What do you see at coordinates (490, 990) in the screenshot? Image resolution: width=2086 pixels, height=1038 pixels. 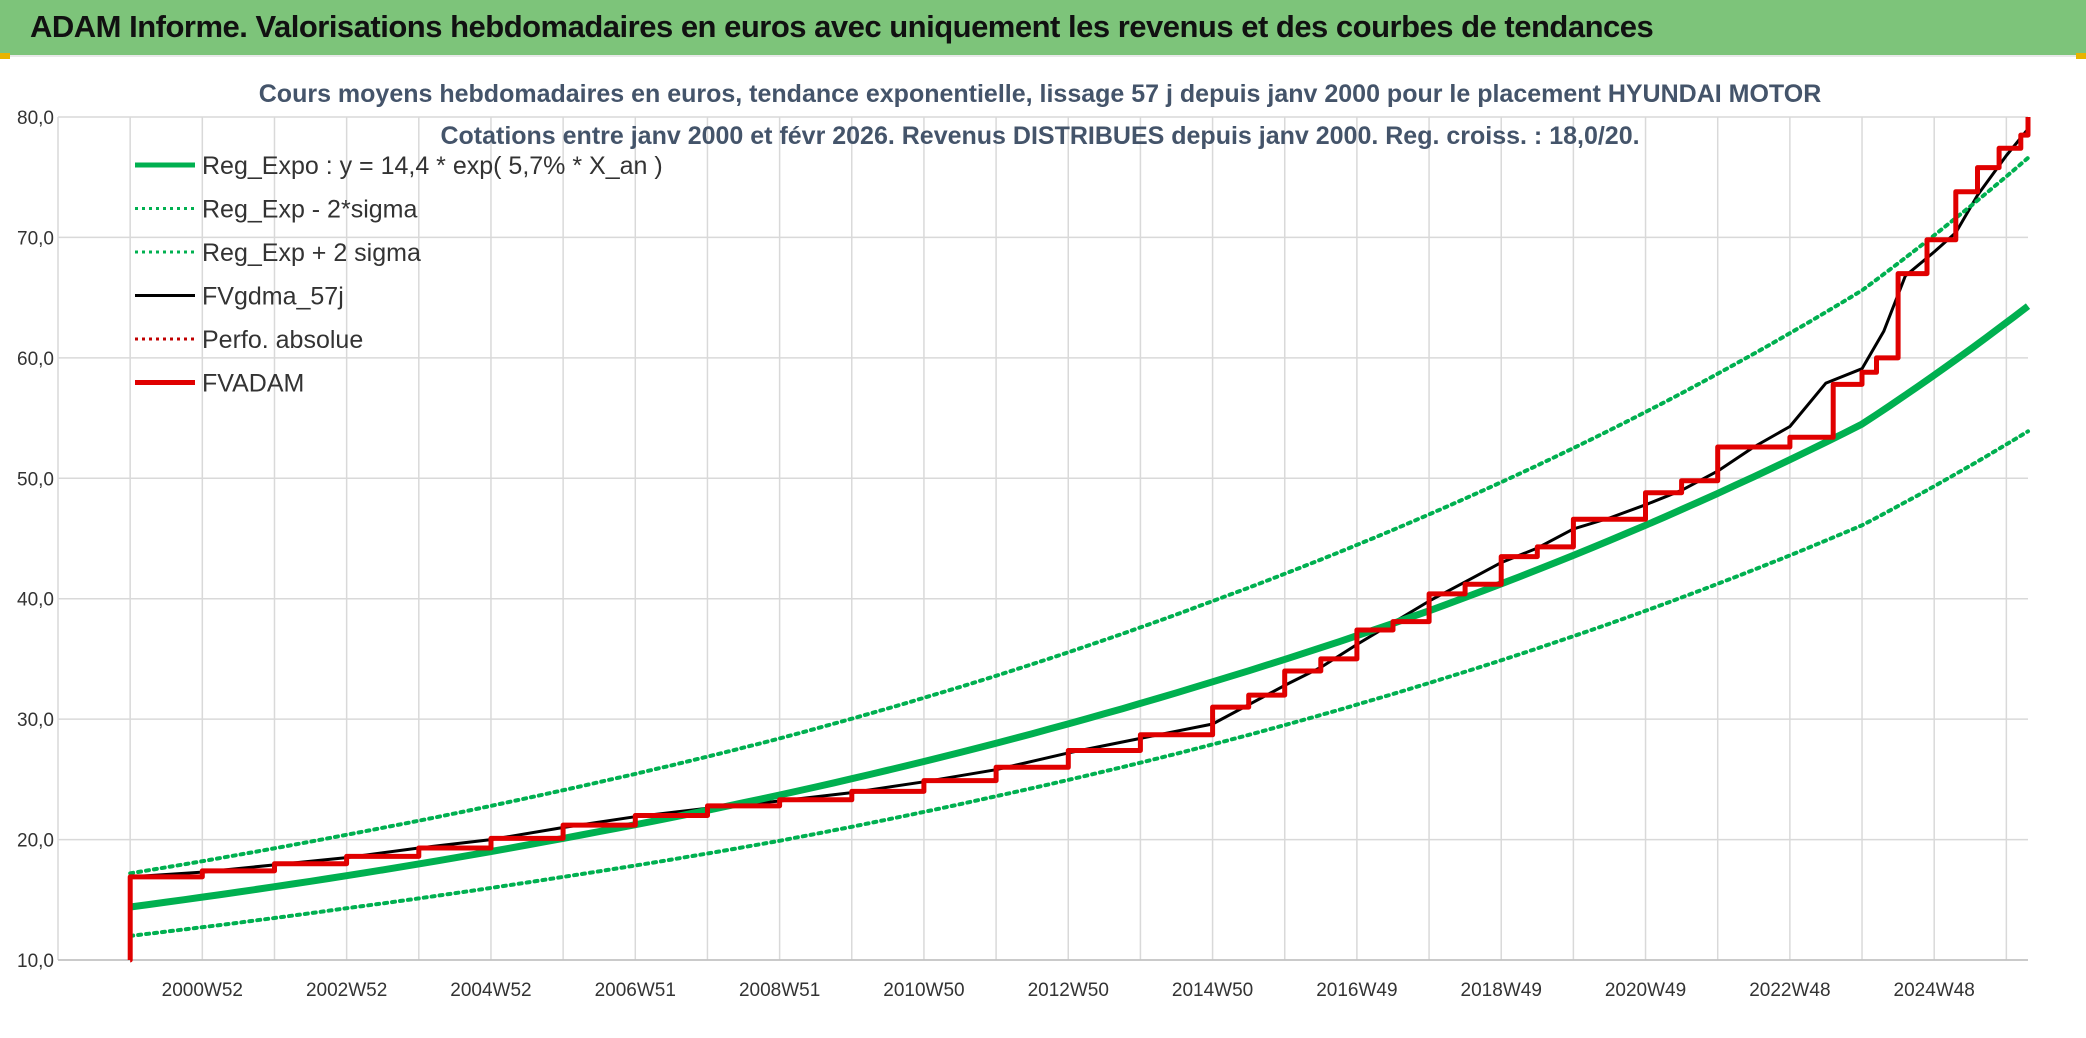 I see `x-tick-label: 2004W52` at bounding box center [490, 990].